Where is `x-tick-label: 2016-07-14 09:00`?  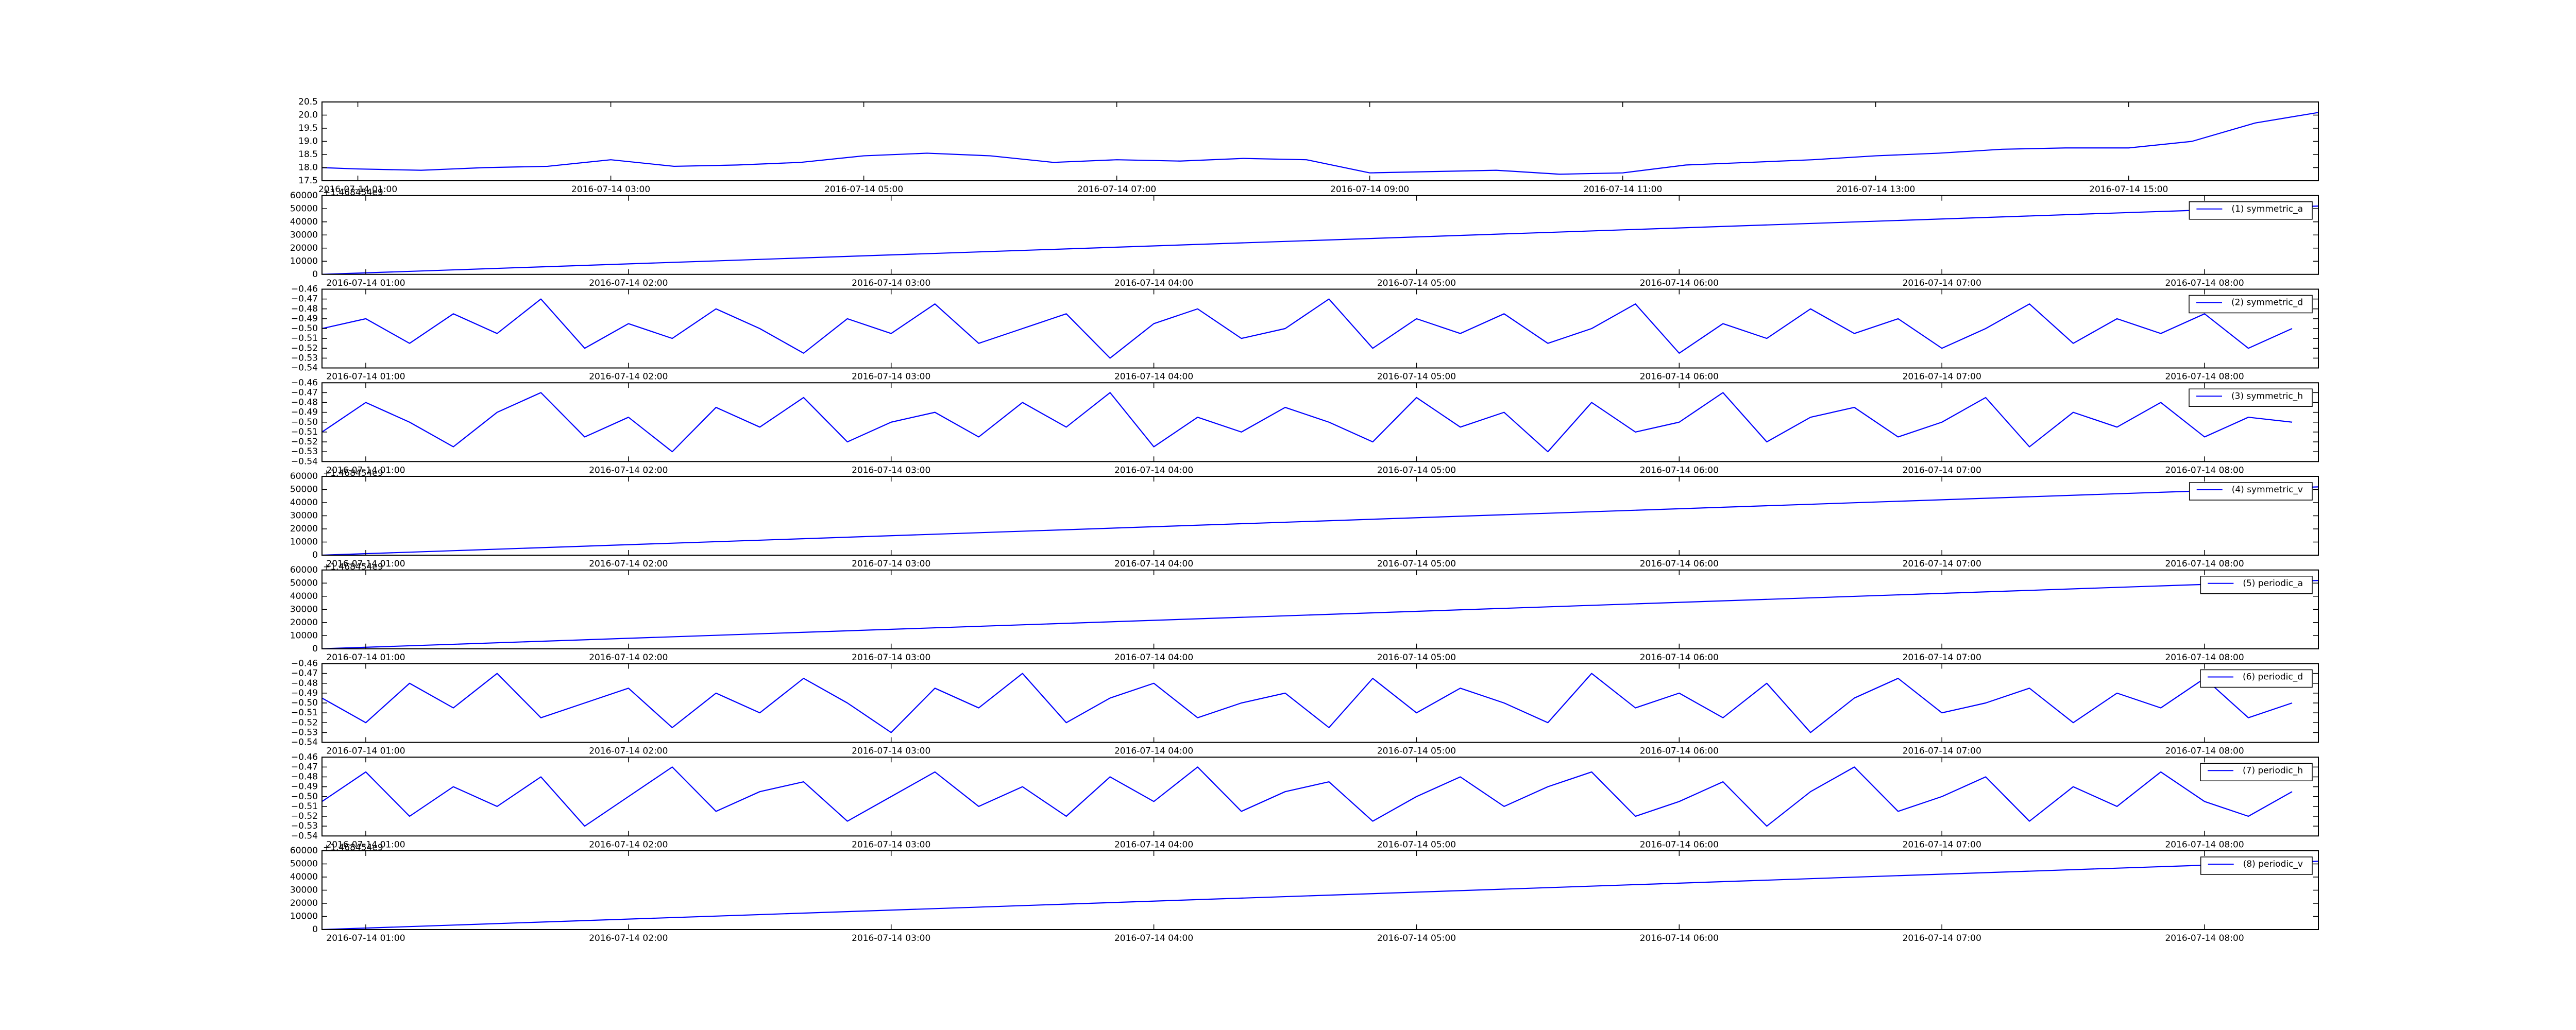
x-tick-label: 2016-07-14 09:00 is located at coordinates (1369, 189).